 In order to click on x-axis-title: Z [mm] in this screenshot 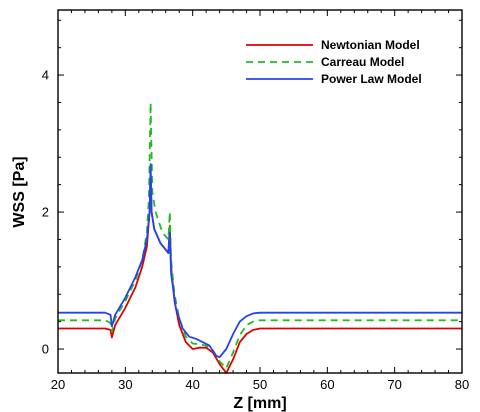, I will do `click(259, 403)`.